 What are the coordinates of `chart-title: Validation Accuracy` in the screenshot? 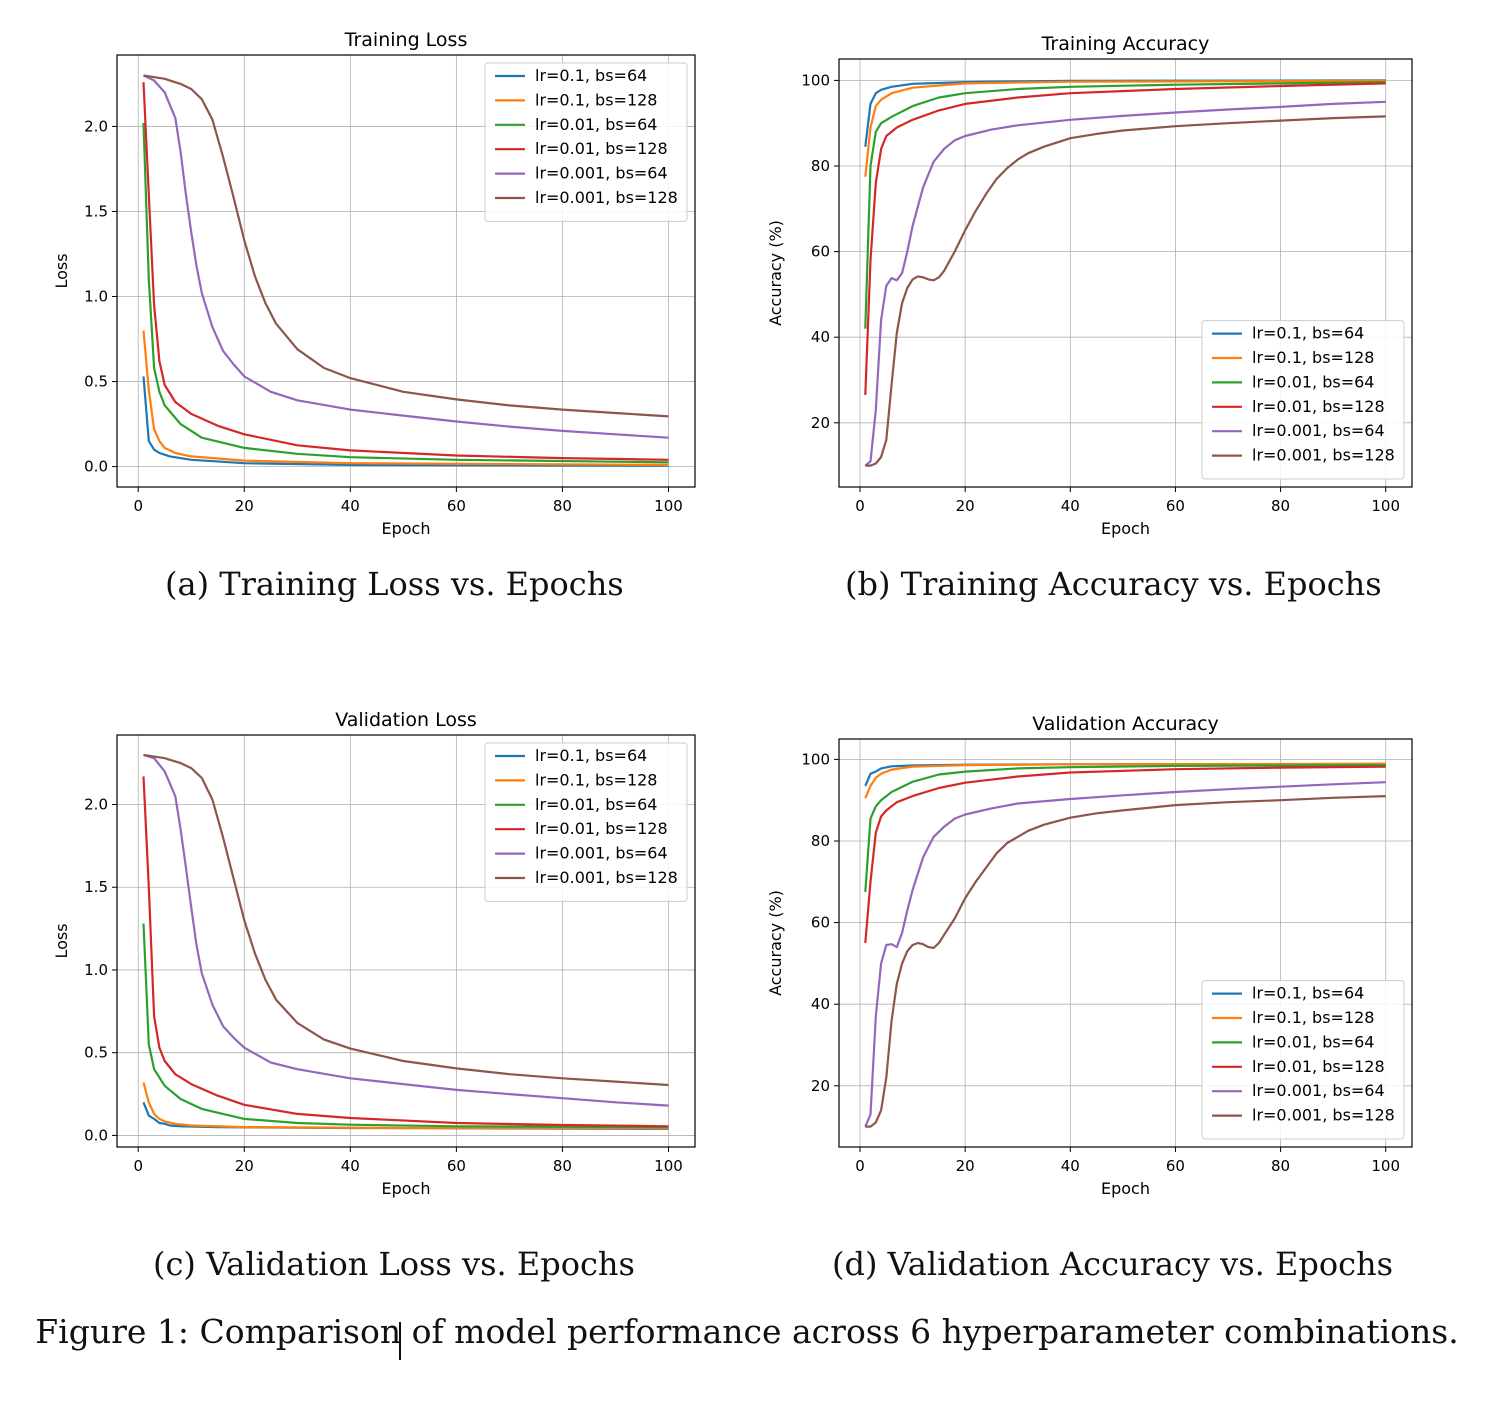 It's located at (1125, 724).